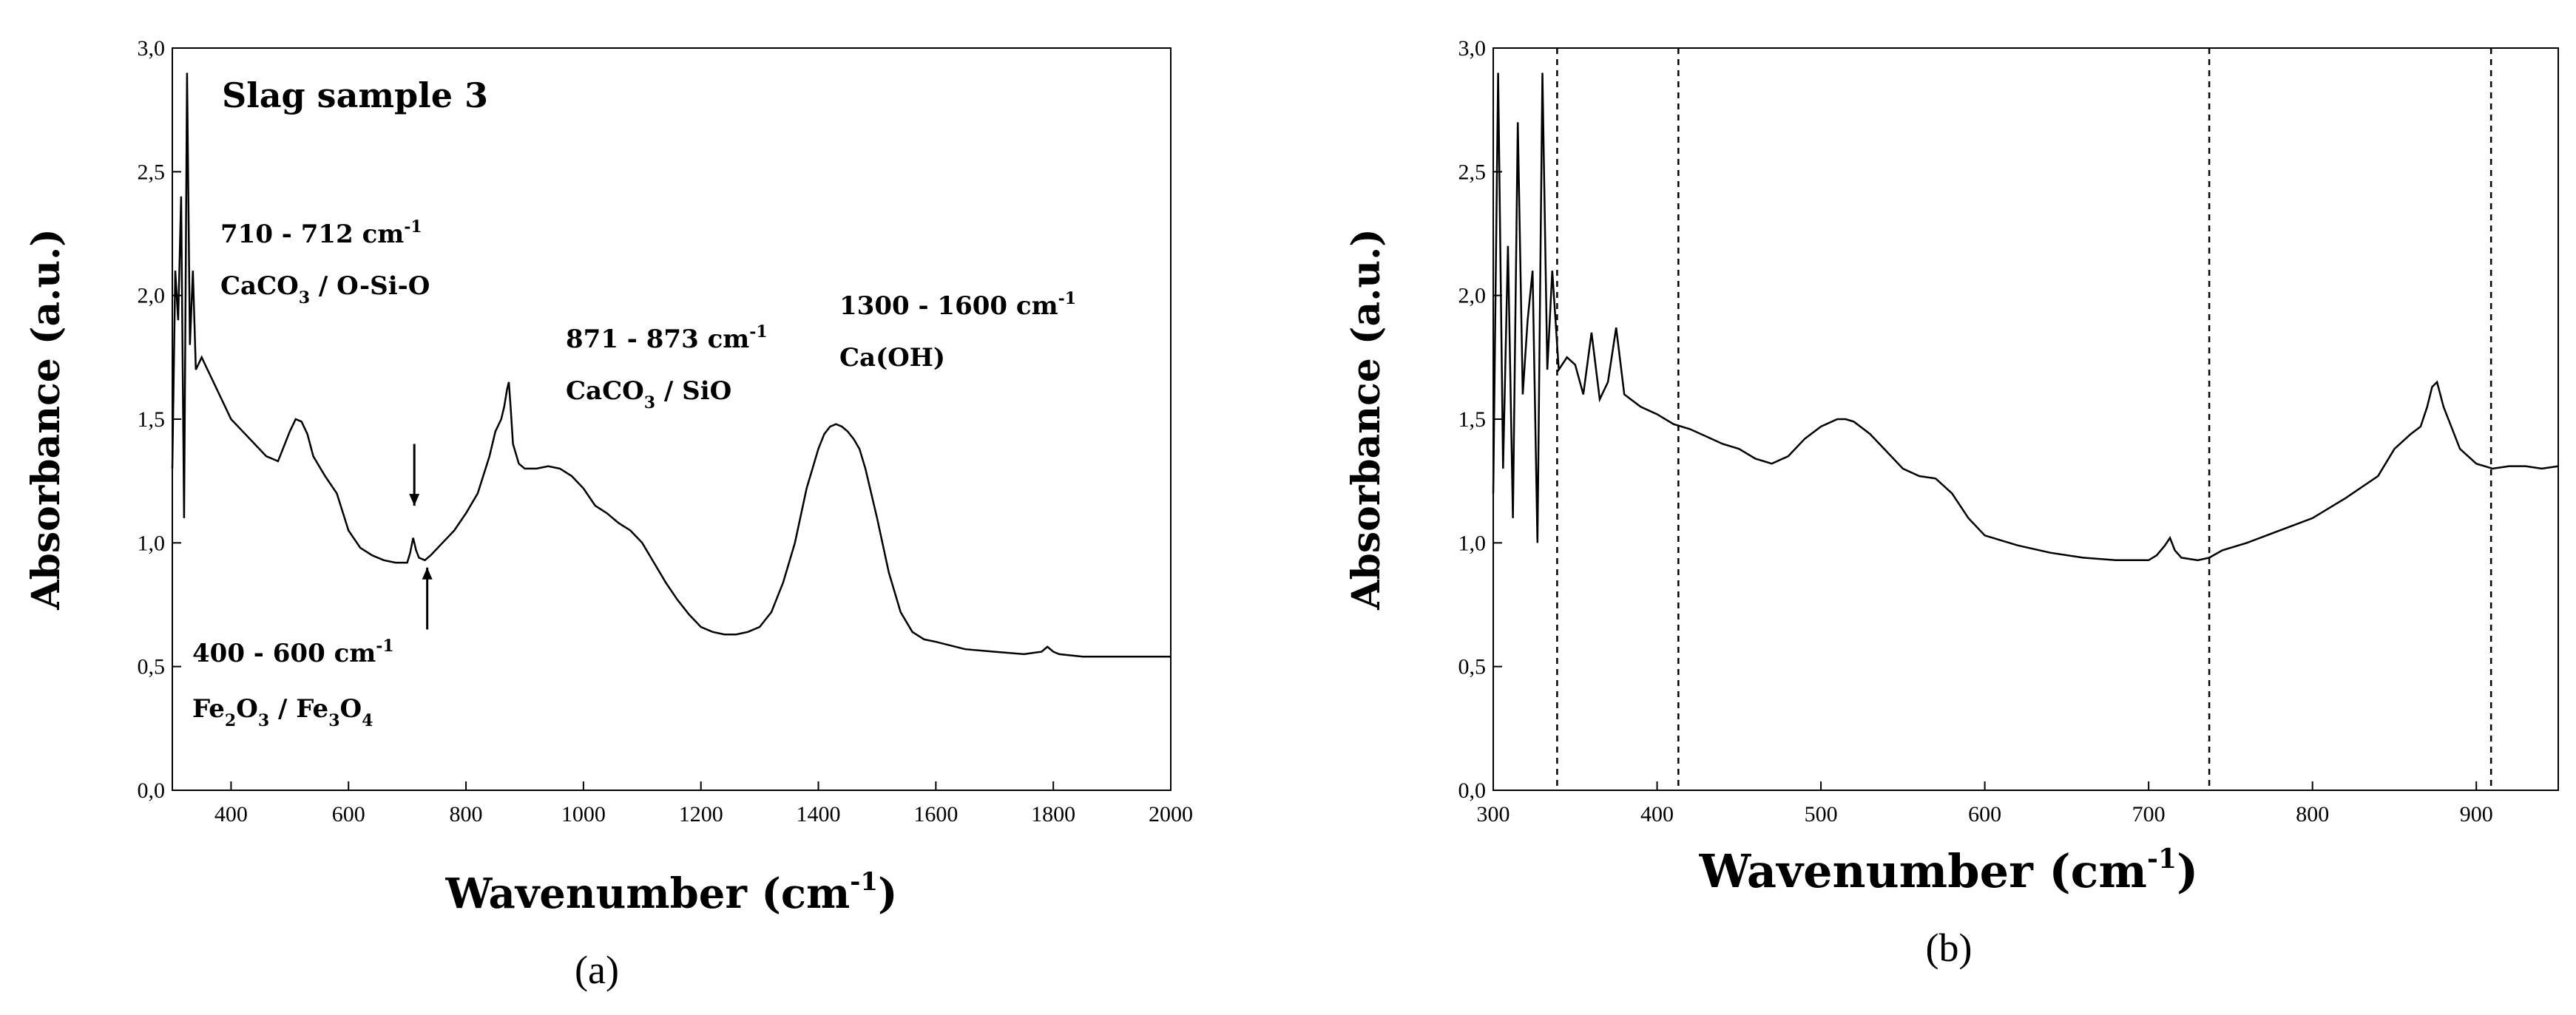  What do you see at coordinates (208, 709) in the screenshot?
I see `annotation-400-fe: Fe` at bounding box center [208, 709].